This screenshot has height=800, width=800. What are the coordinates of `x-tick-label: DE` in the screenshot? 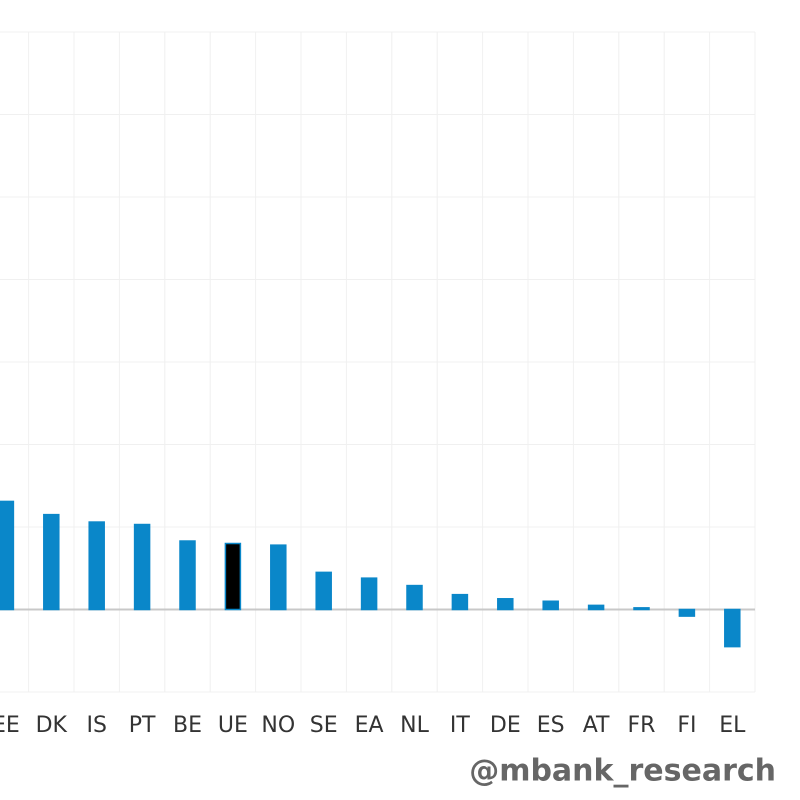 It's located at (505, 725).